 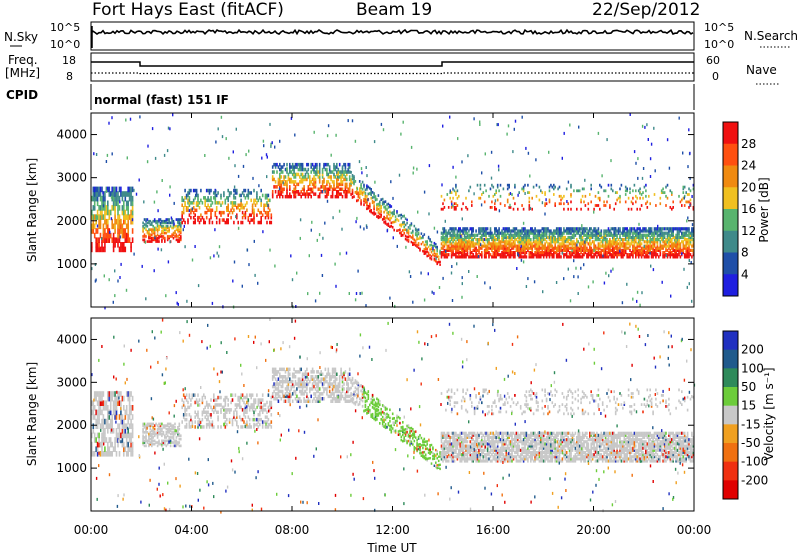 What do you see at coordinates (392, 37) in the screenshot?
I see `nsky-trace` at bounding box center [392, 37].